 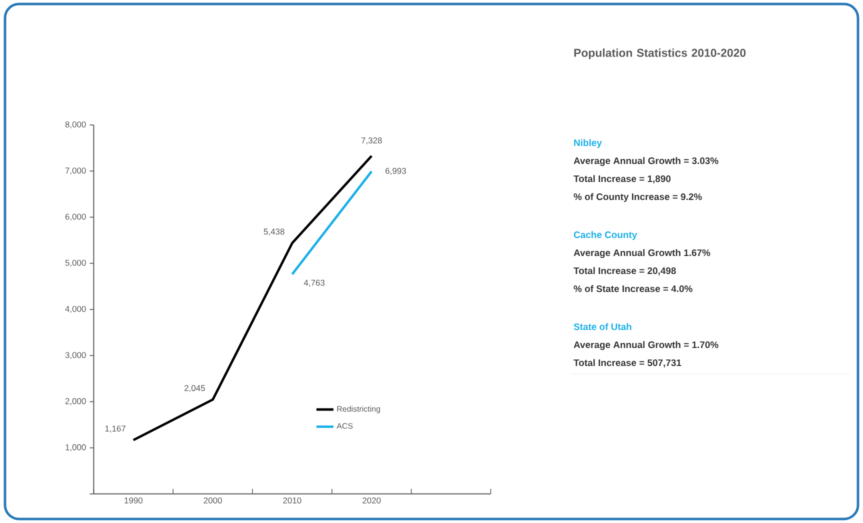 I want to click on y-tick-label: 1,000, so click(x=76, y=448).